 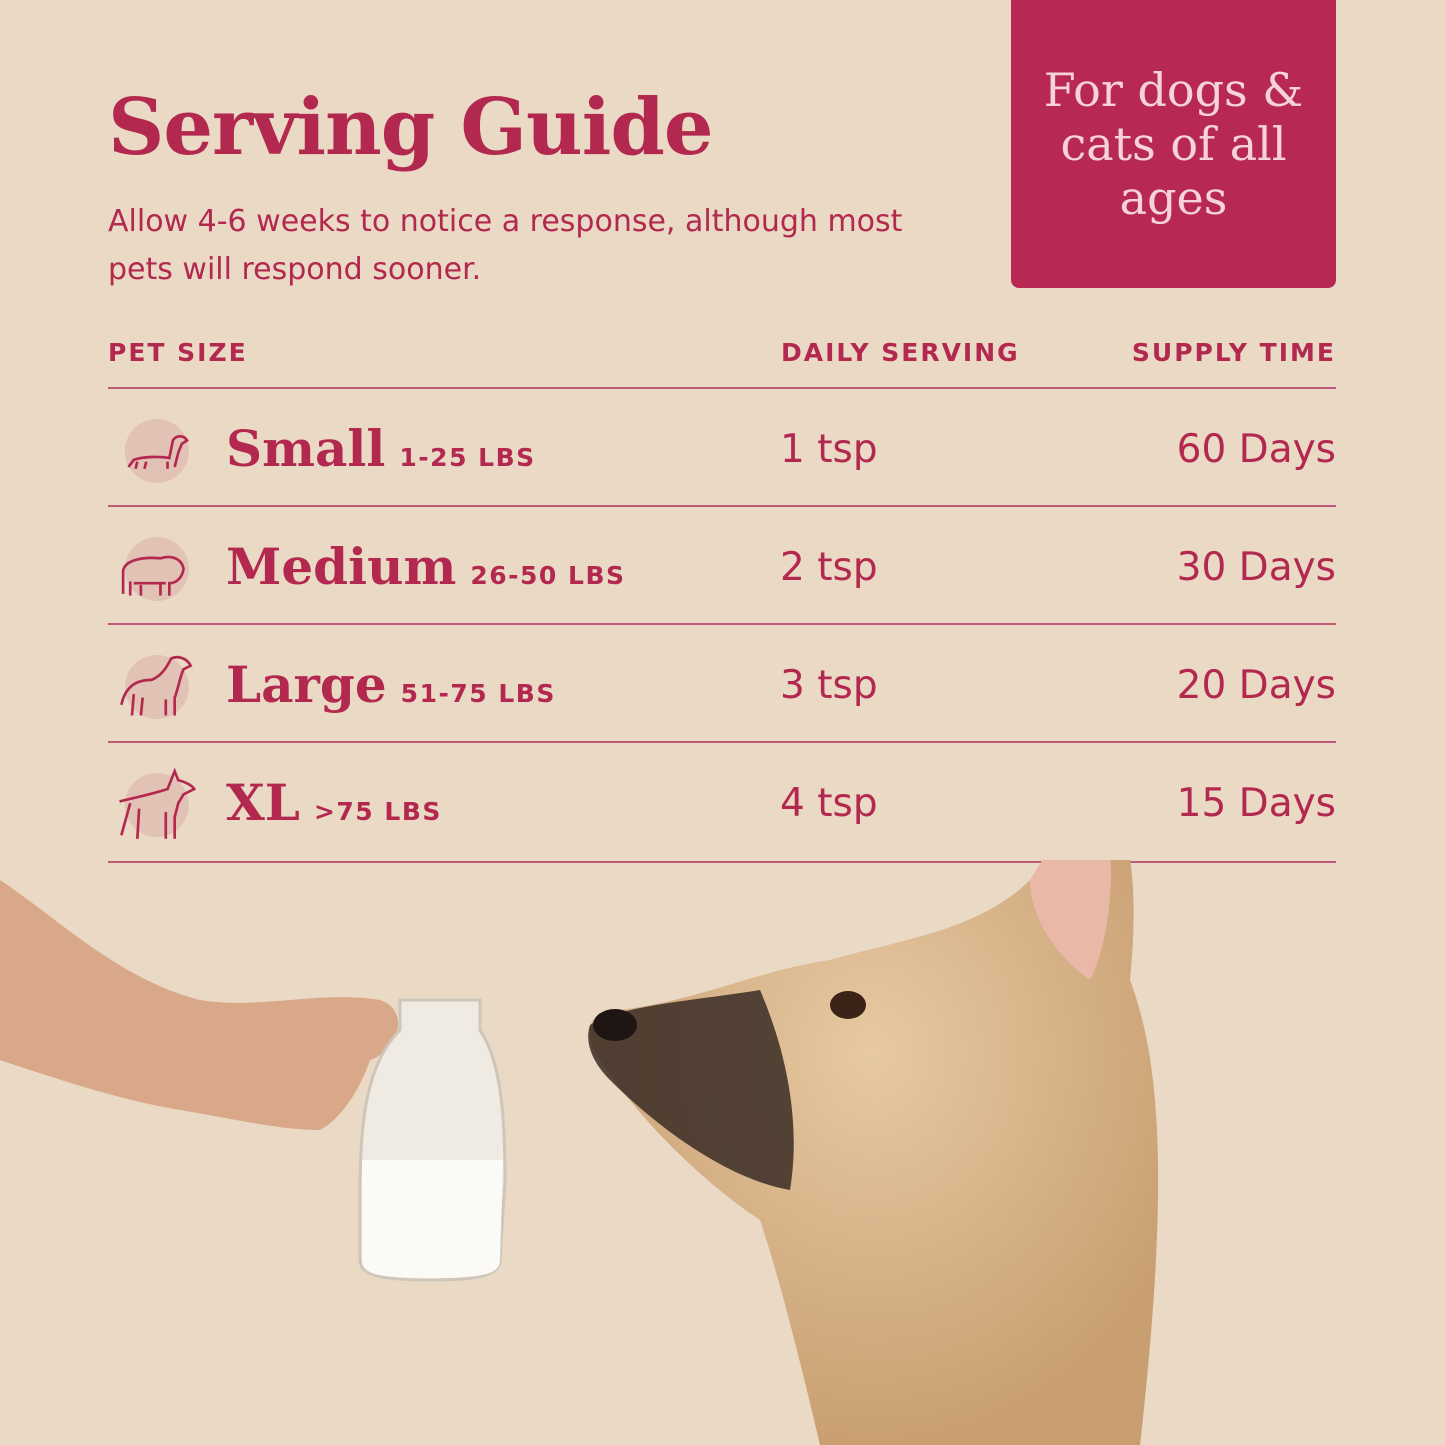 I want to click on pet-size: Small 1-25 LBS, so click(x=381, y=448).